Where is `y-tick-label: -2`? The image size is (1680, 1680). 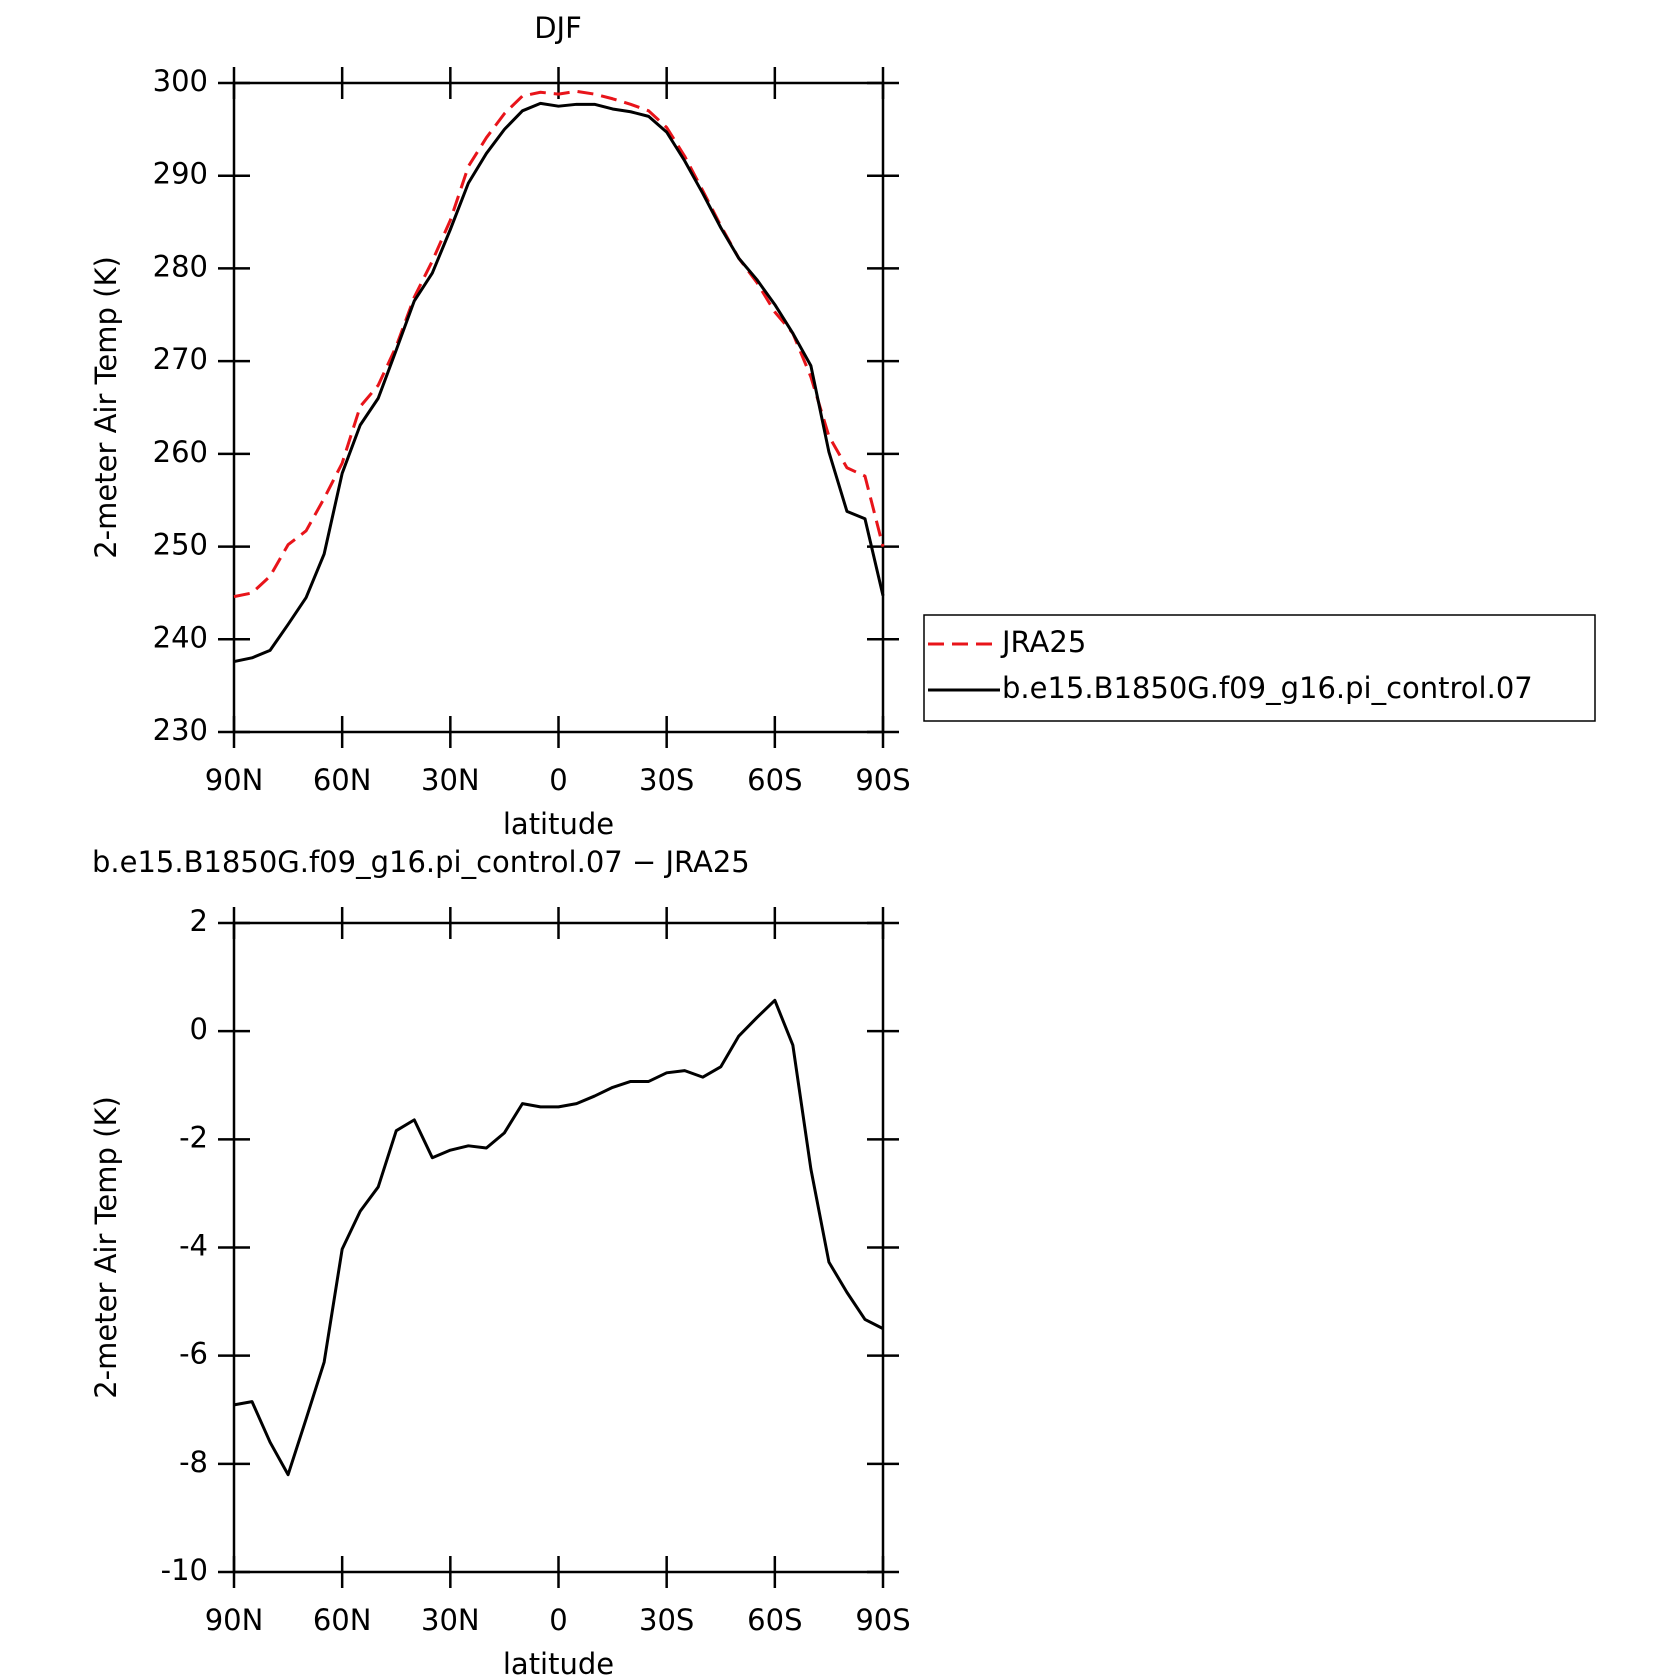 y-tick-label: -2 is located at coordinates (193, 1137).